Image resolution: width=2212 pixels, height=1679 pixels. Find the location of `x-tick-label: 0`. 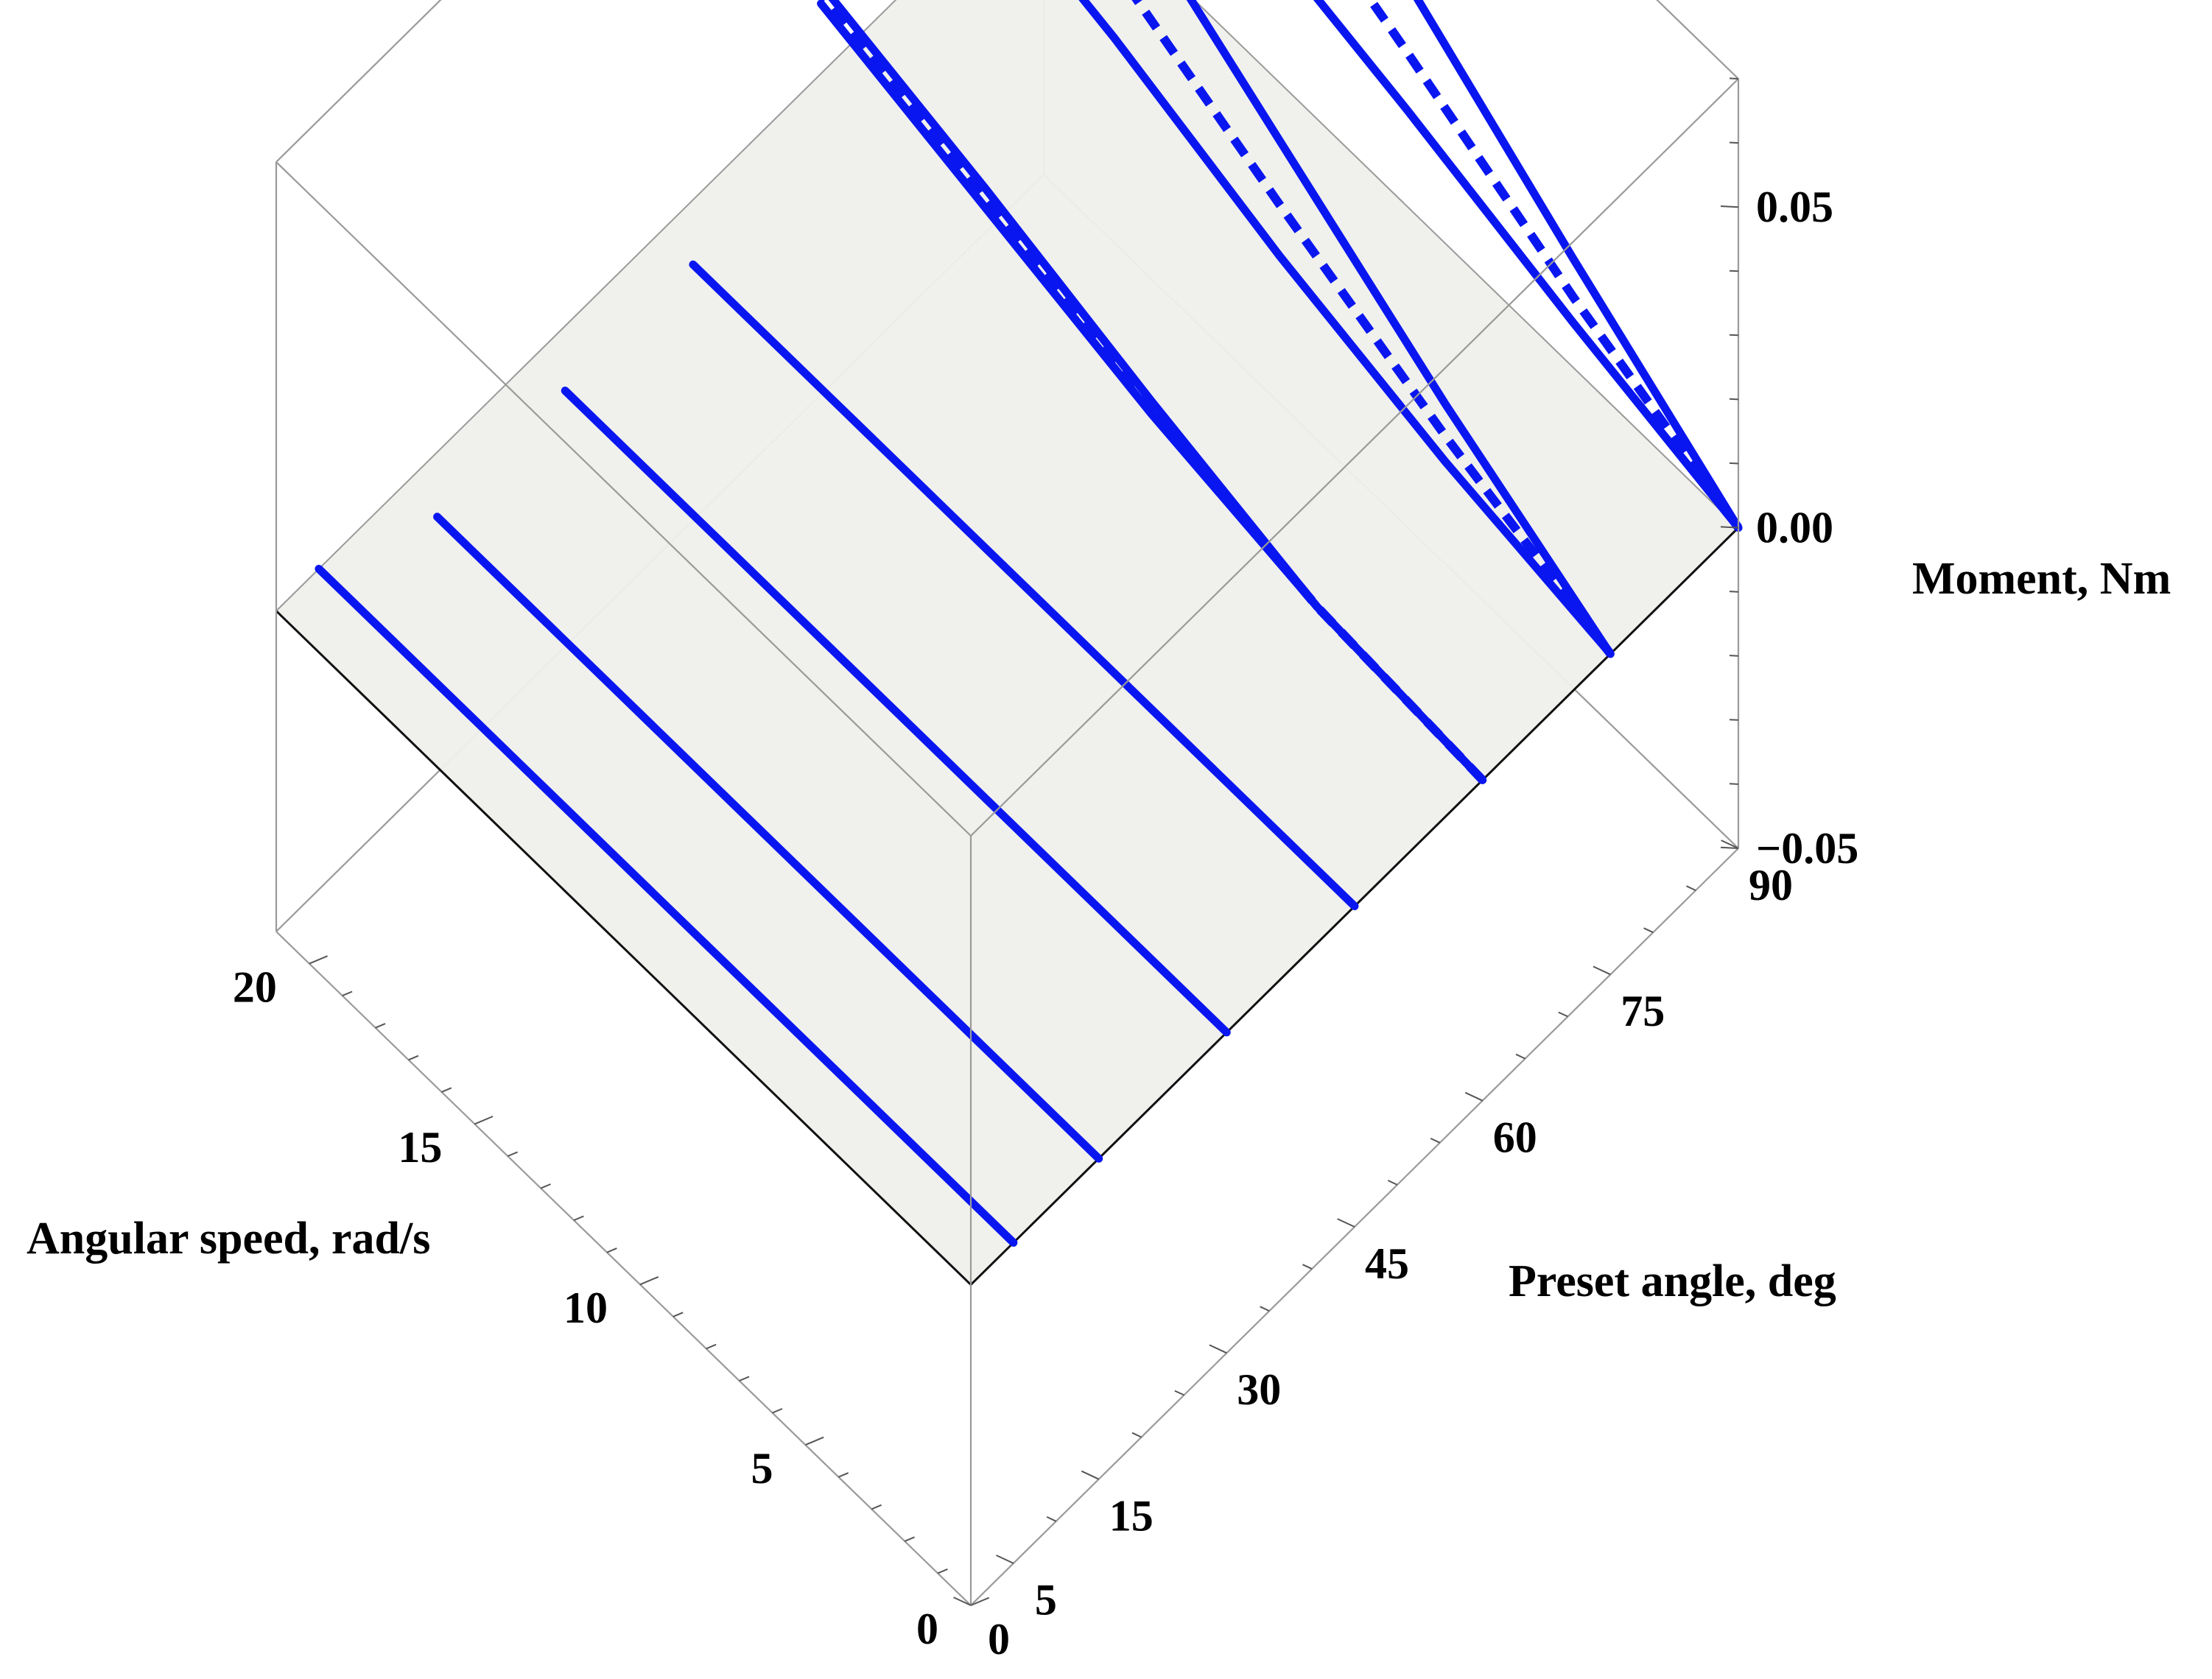

x-tick-label: 0 is located at coordinates (999, 1639).